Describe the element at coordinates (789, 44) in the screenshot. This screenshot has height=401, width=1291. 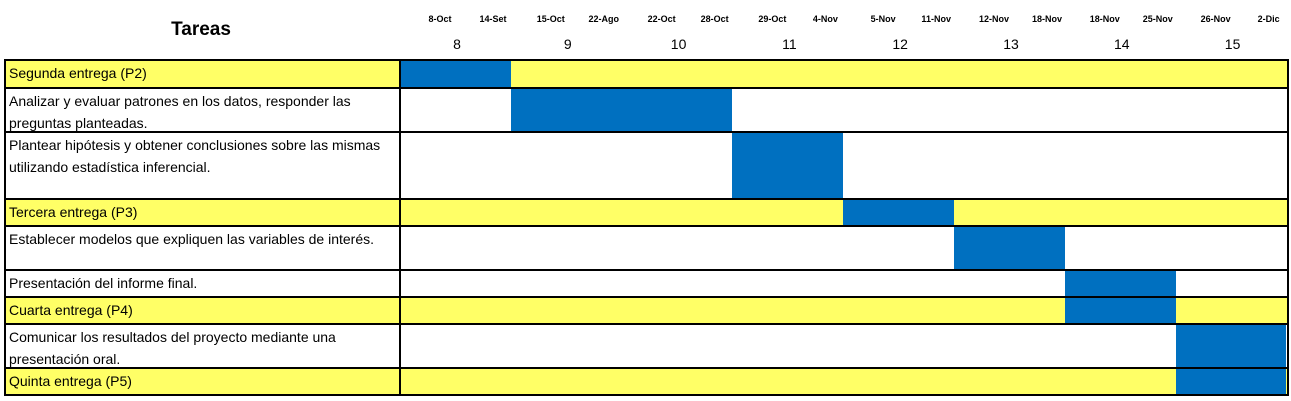
I see `week-label: 11` at that location.